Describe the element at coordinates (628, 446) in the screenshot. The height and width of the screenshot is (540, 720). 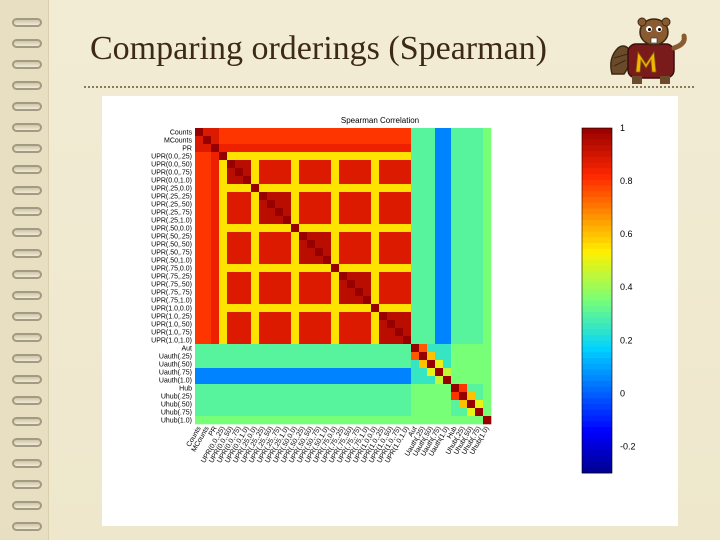
I see `colorbar-tick-label: -0.2` at that location.